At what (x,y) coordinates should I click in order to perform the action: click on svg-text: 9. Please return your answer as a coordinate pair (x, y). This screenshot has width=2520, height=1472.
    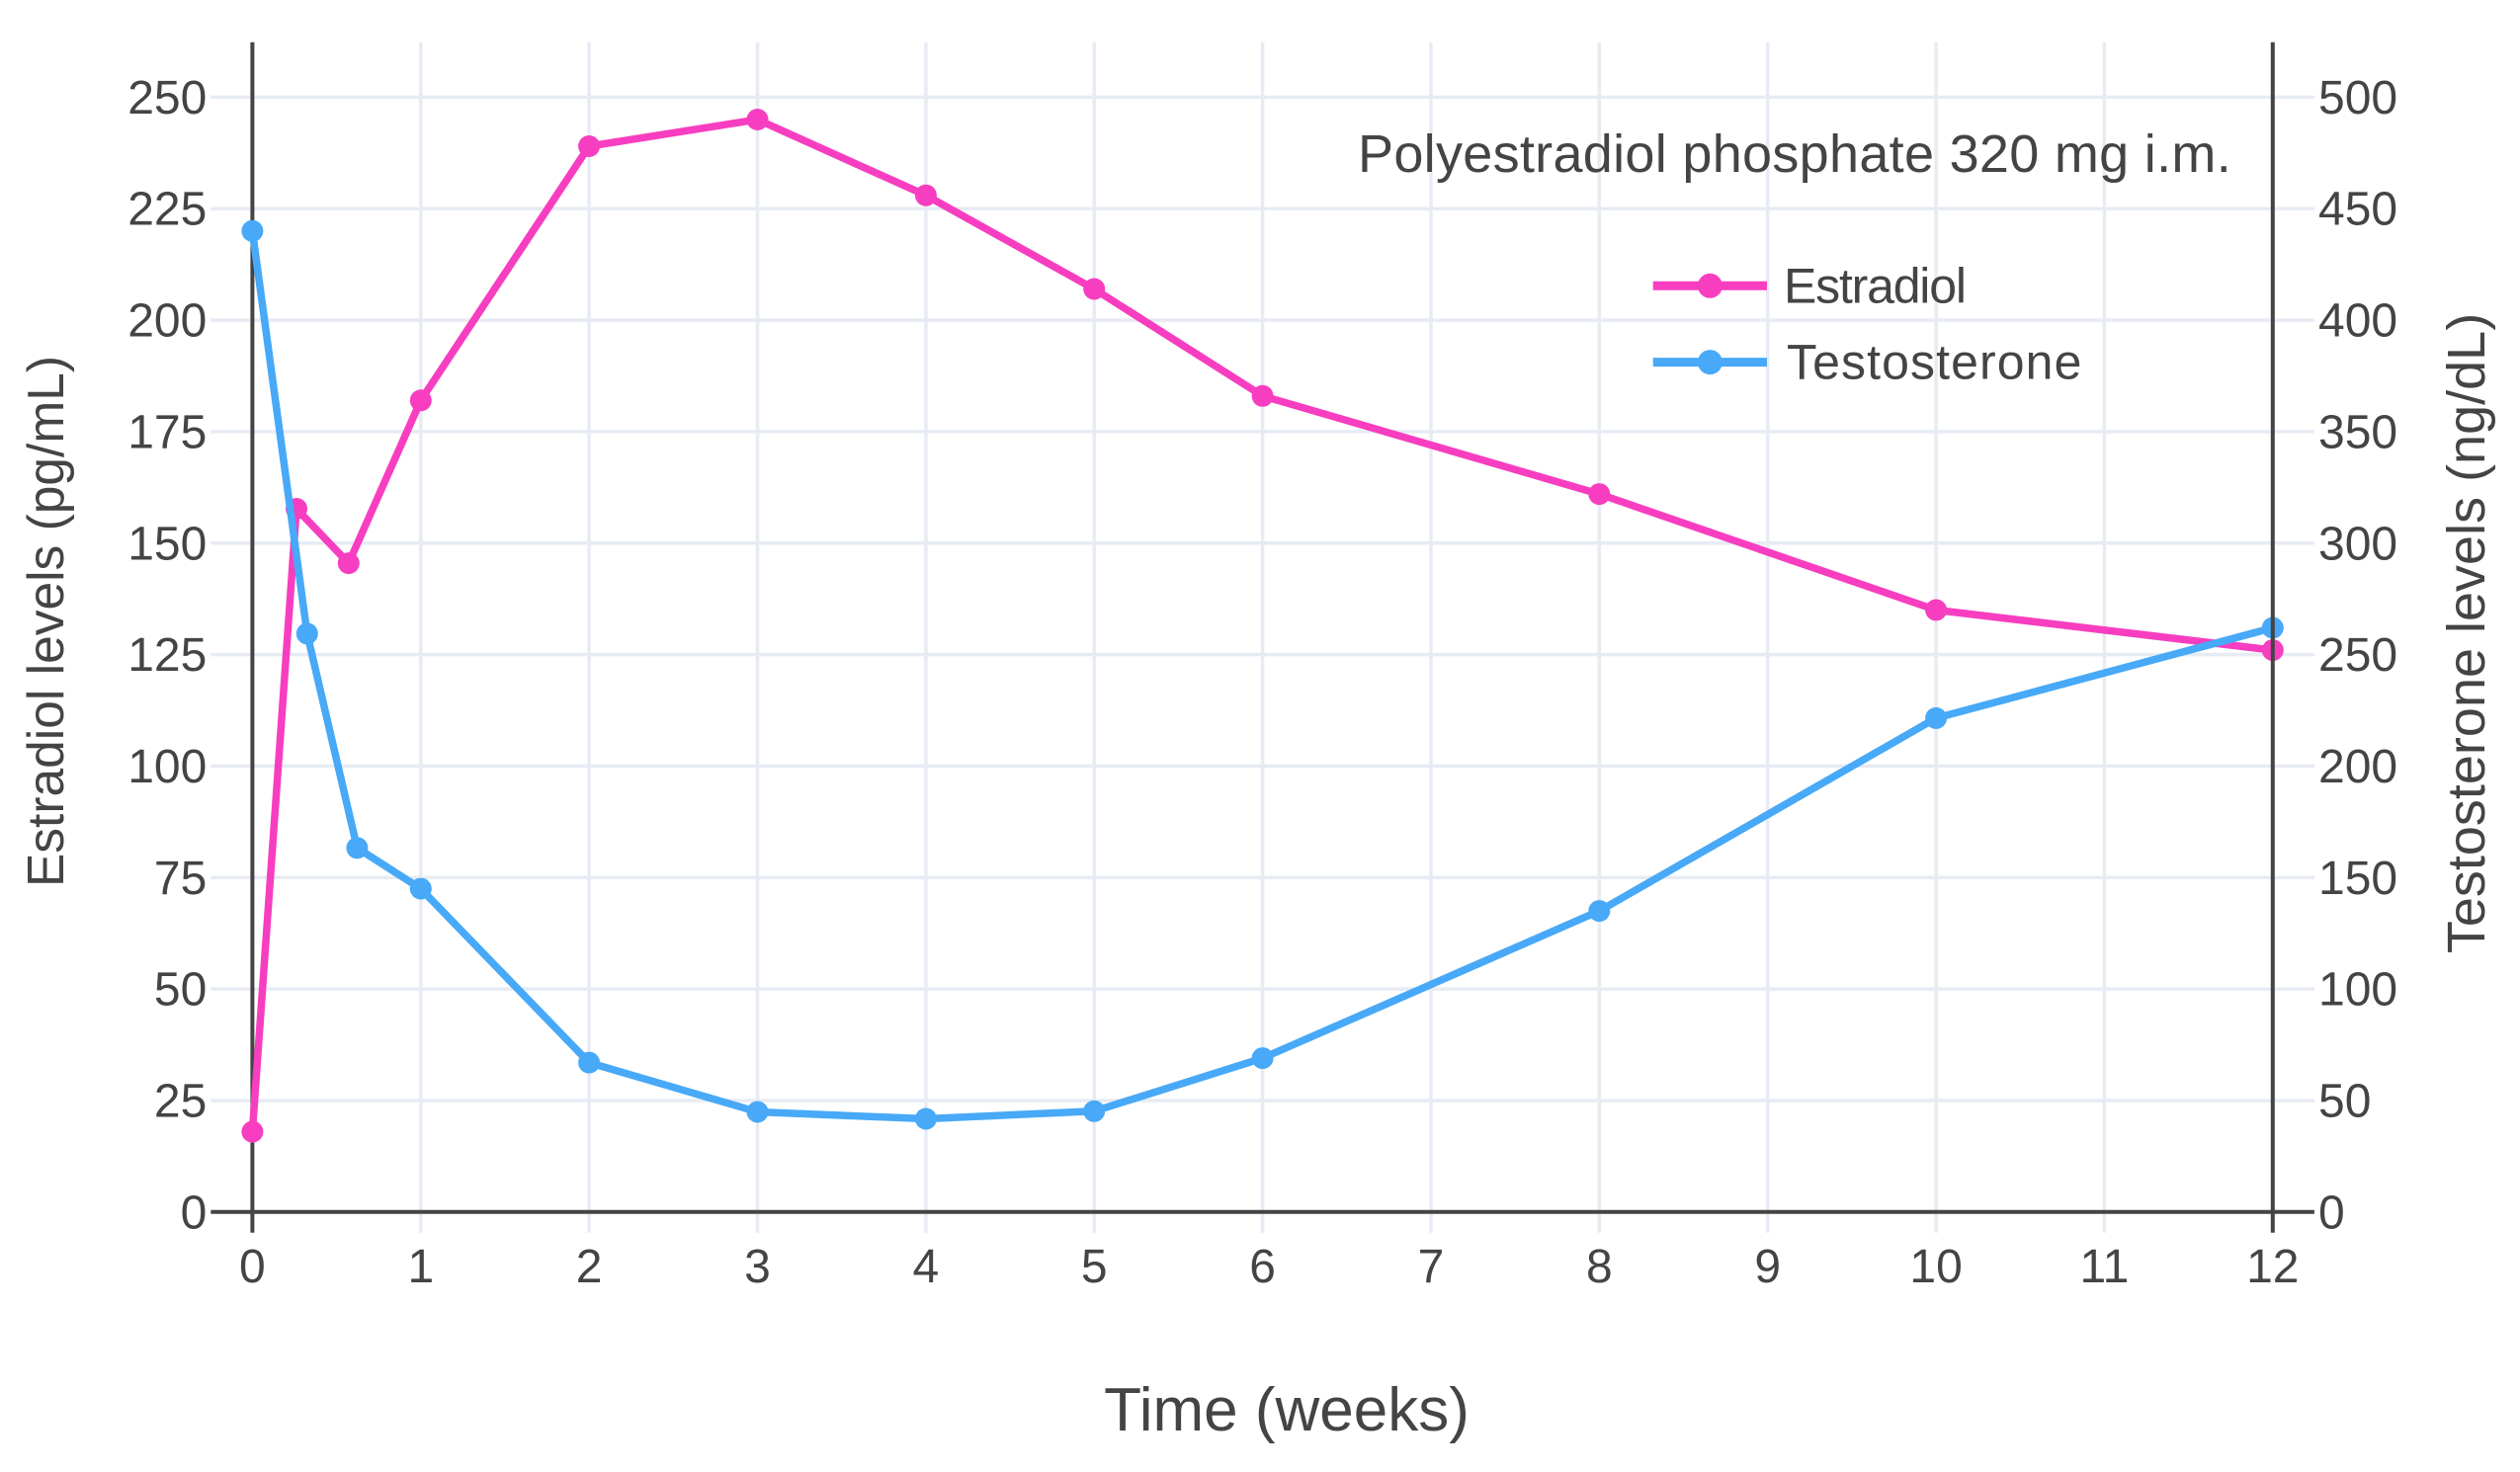
    Looking at the image, I should click on (1767, 1267).